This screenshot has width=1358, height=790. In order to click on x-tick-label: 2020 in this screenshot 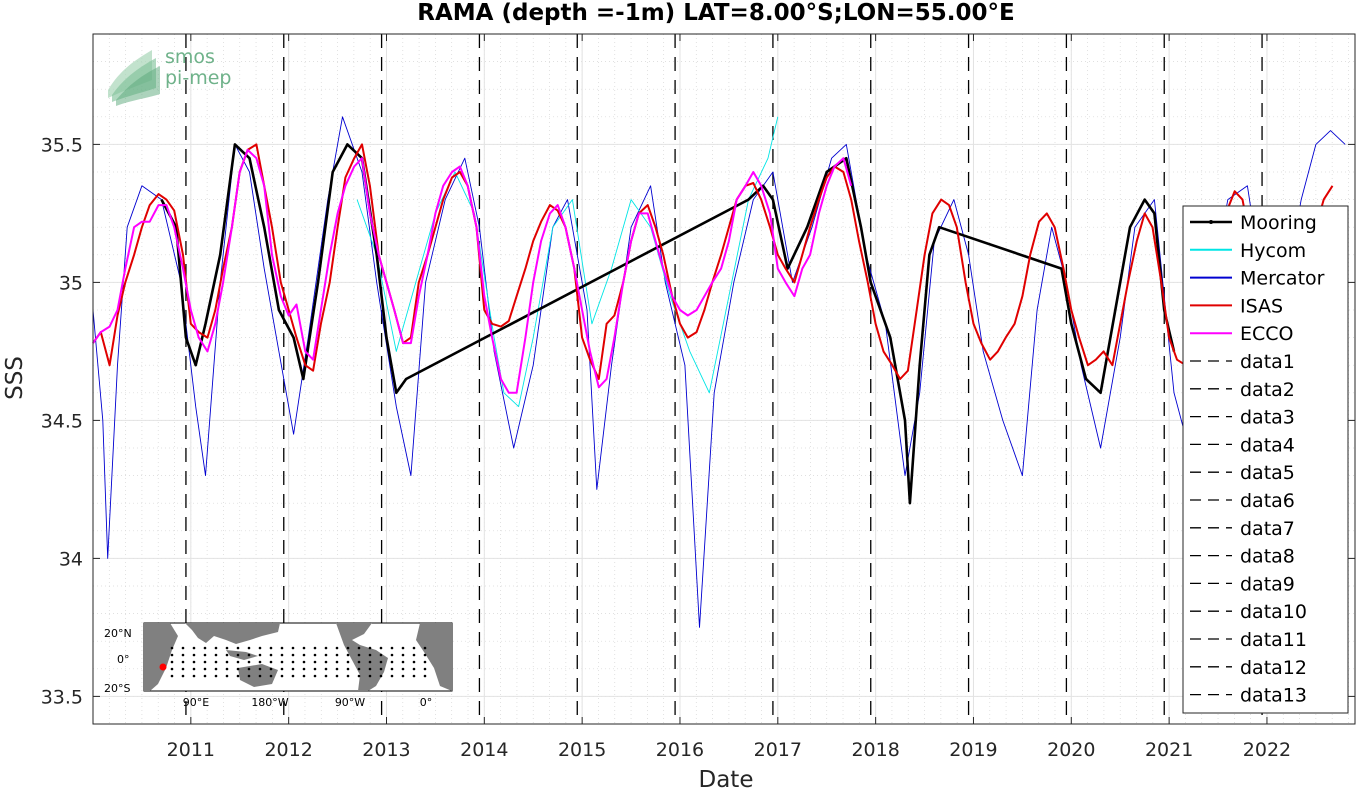, I will do `click(1071, 750)`.